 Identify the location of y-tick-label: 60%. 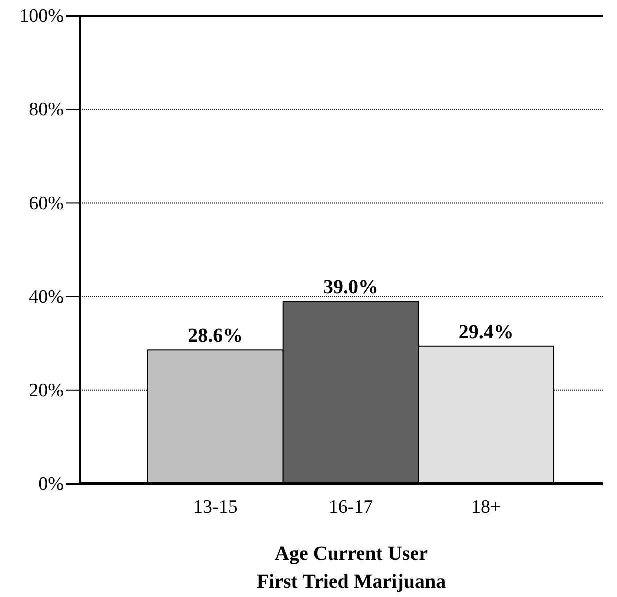
(46, 203).